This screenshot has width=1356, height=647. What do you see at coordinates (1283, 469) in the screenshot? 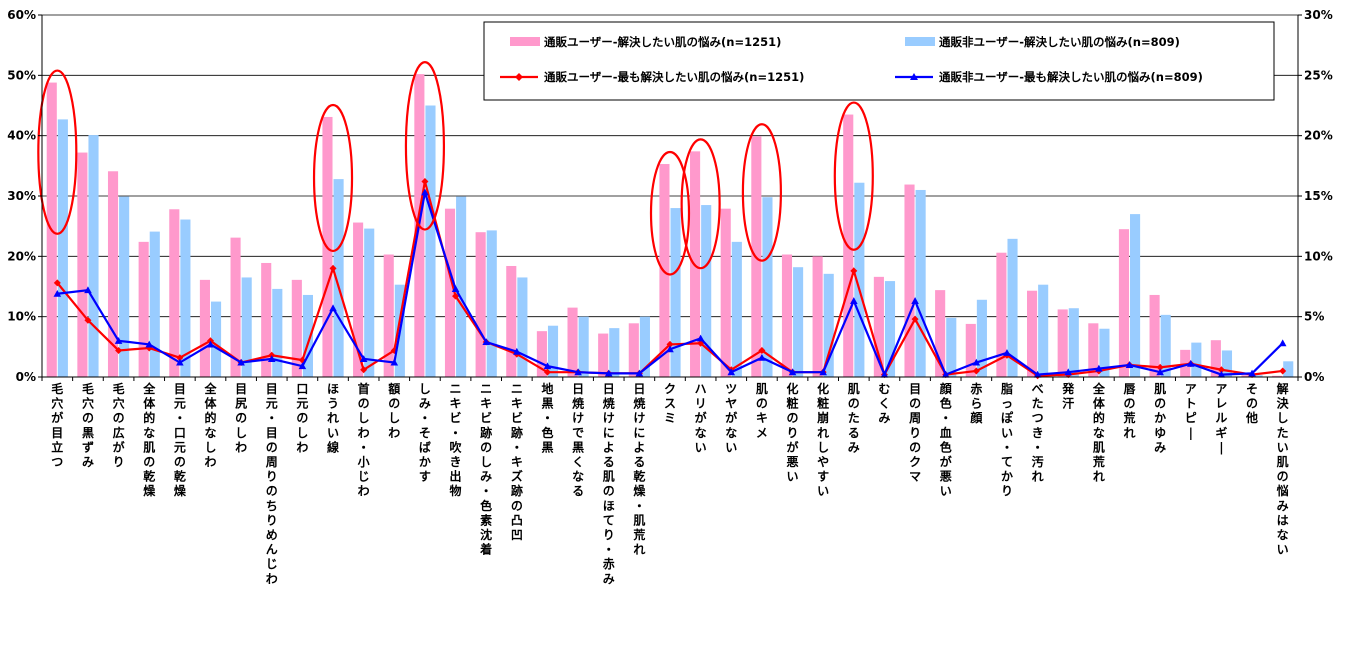
I see `category-label: 解決したい肌の悩みはない` at bounding box center [1283, 469].